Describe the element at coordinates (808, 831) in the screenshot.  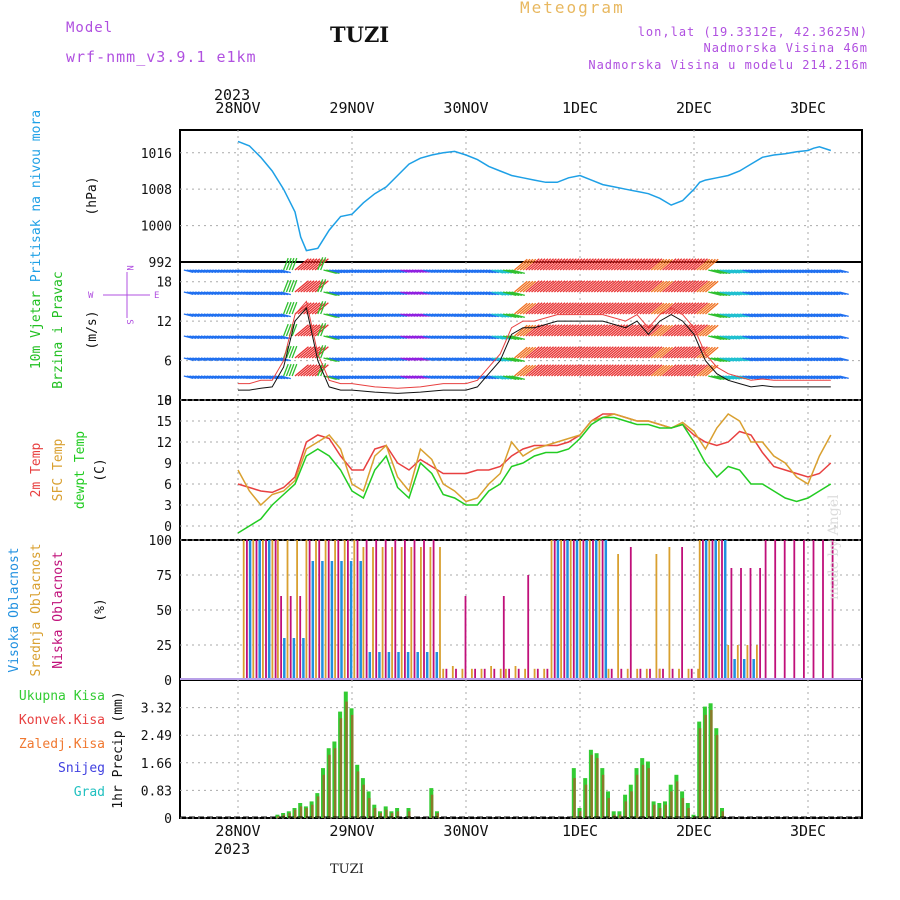
I see `x-tick-label-bottom: 3DEC` at that location.